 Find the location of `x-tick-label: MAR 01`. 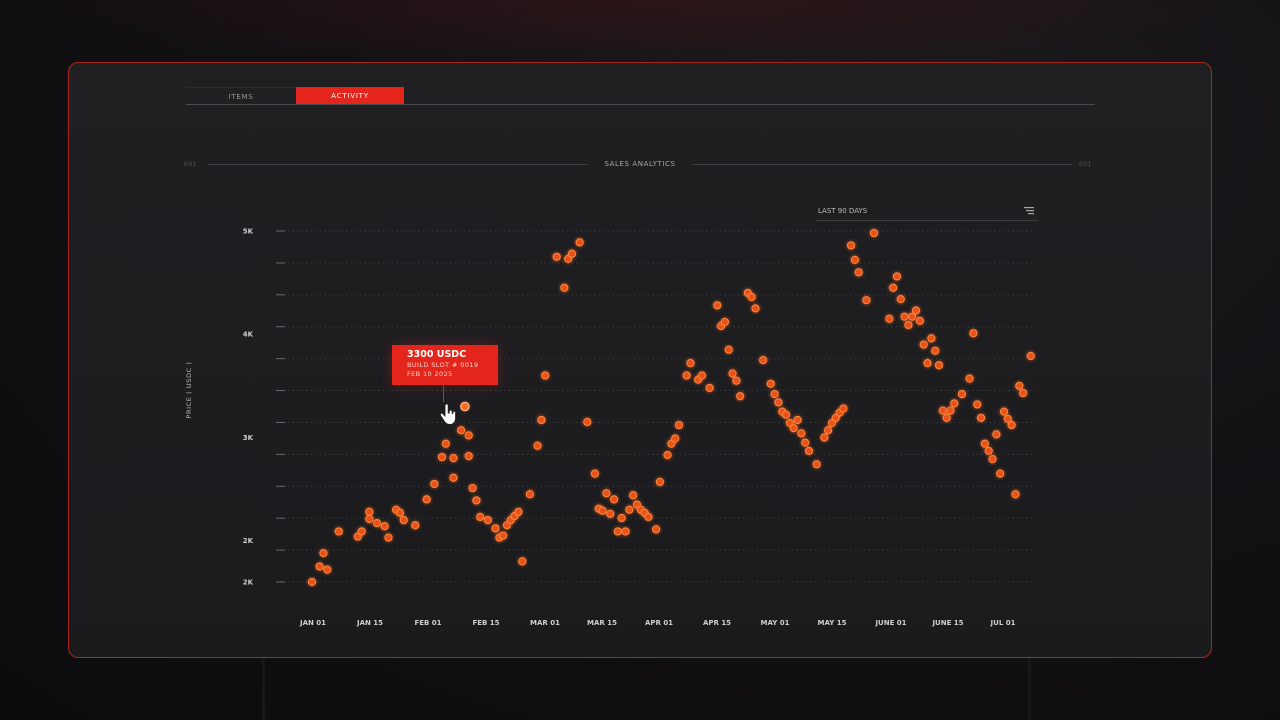

x-tick-label: MAR 01 is located at coordinates (545, 623).